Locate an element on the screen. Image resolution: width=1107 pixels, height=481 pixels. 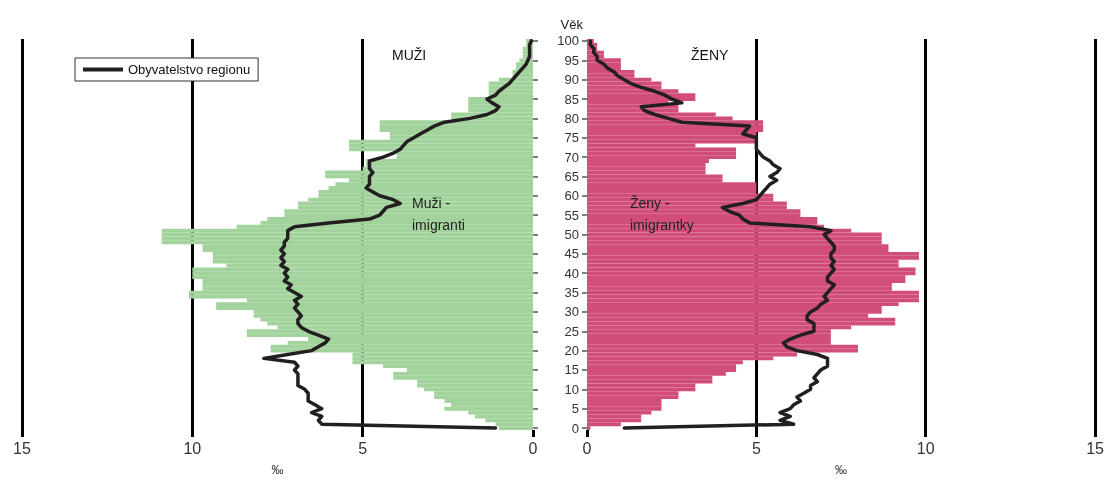
legend-label: Obyvatelstvo regionu is located at coordinates (189, 69).